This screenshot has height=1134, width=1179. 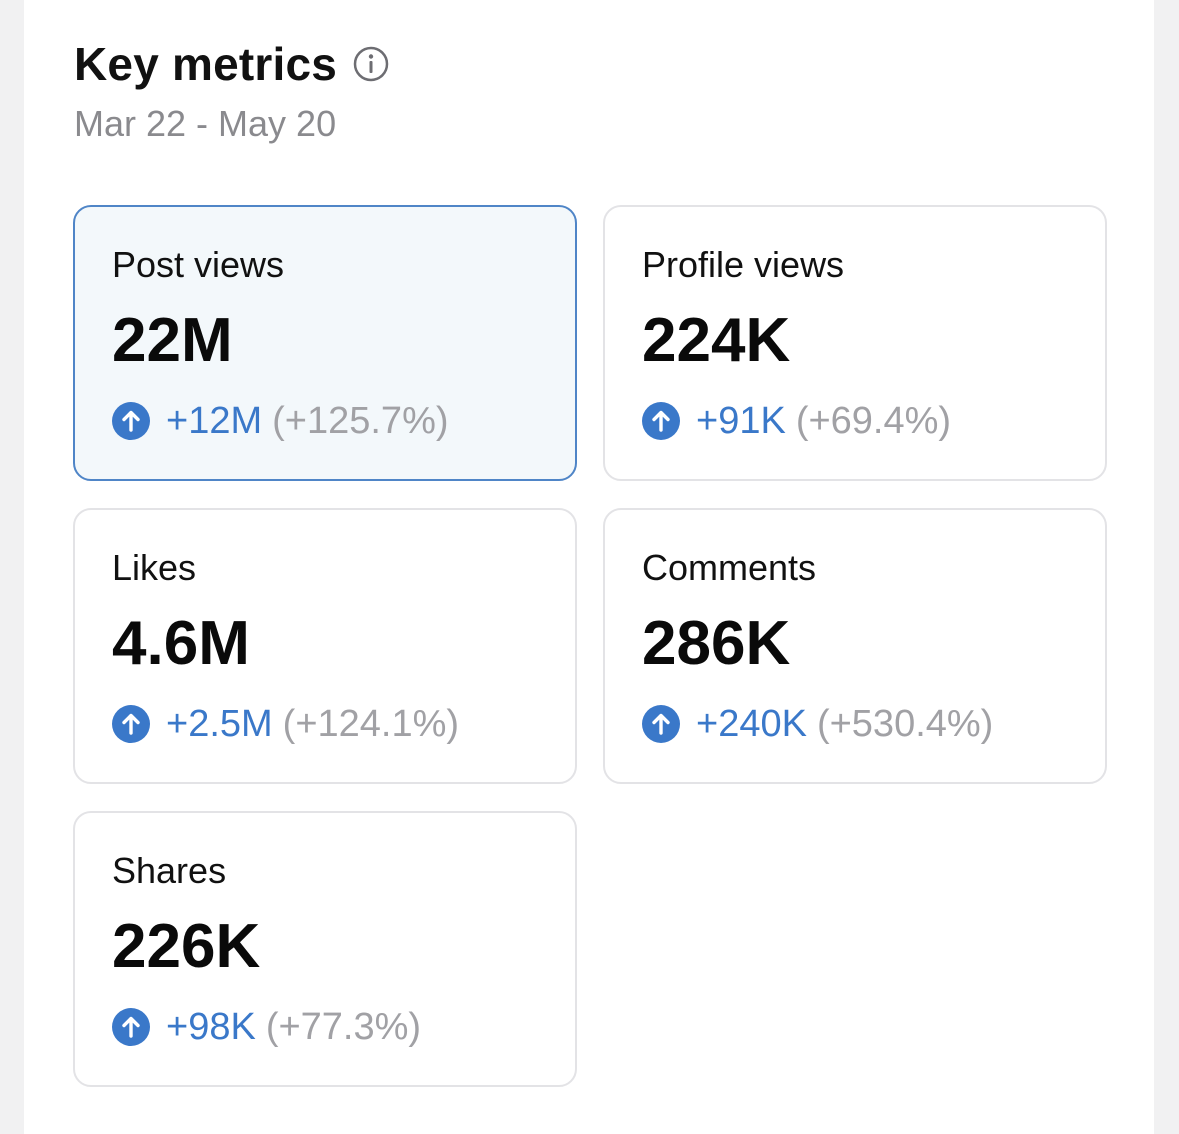 I want to click on metric-card-profile-views: Profile views 224K +91K (+69.4%), so click(x=855, y=343).